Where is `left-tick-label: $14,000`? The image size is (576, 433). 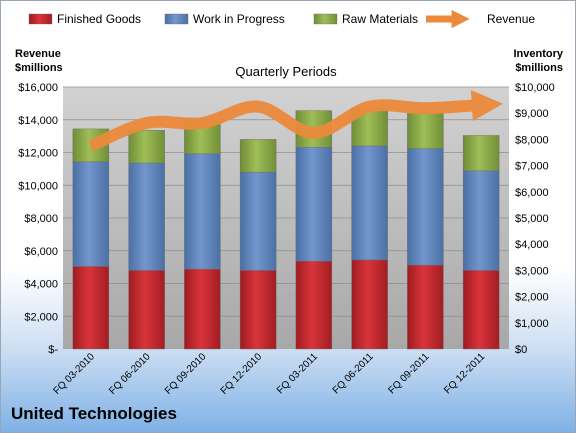 left-tick-label: $14,000 is located at coordinates (38, 121).